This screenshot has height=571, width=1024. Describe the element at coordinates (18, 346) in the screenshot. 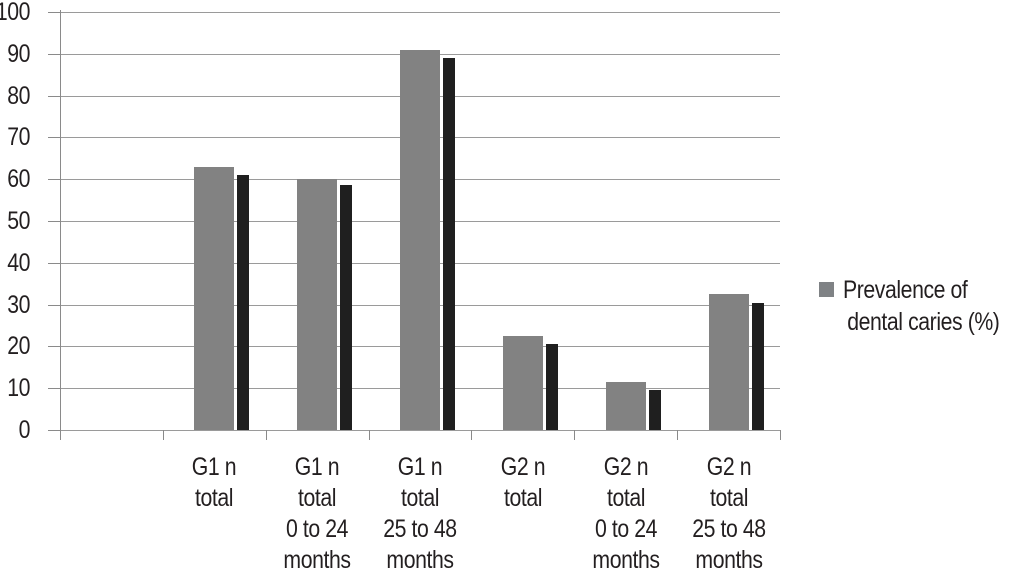

I see `y-axis-label-20: 20` at that location.